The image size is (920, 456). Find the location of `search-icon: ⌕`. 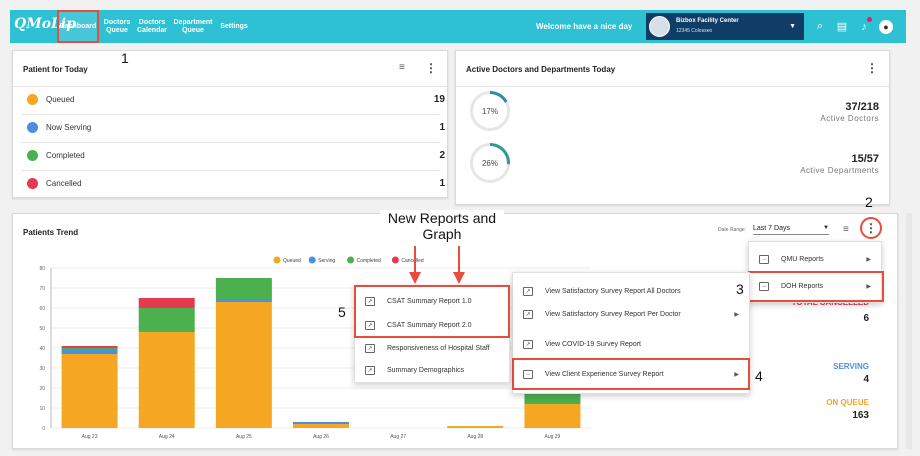

search-icon: ⌕ is located at coordinates (820, 26).